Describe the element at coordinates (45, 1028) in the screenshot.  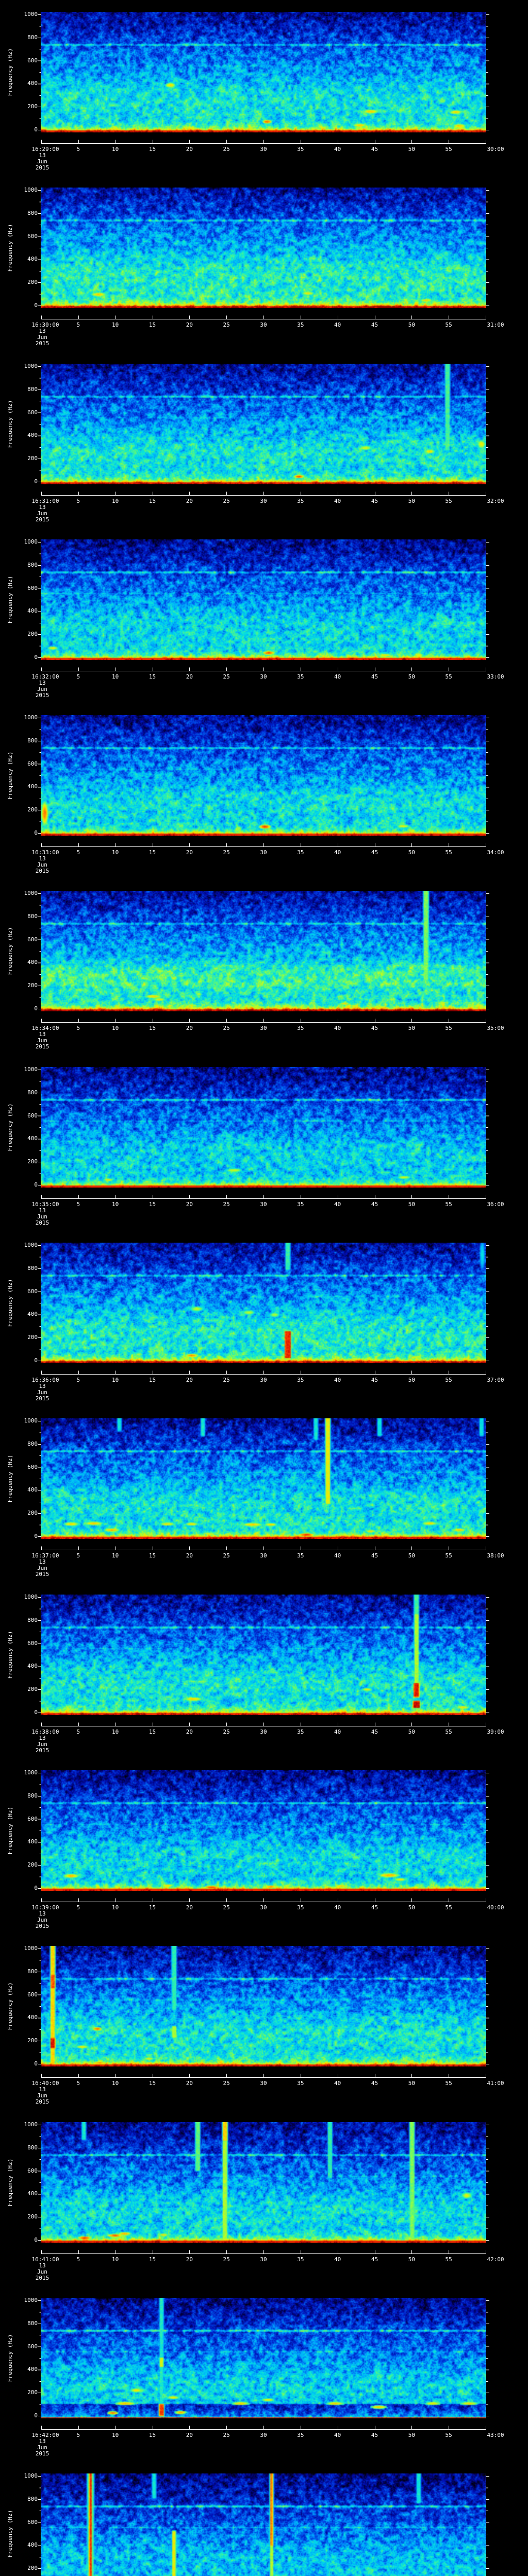
I see `x-start-time-label: 16:34:00` at that location.